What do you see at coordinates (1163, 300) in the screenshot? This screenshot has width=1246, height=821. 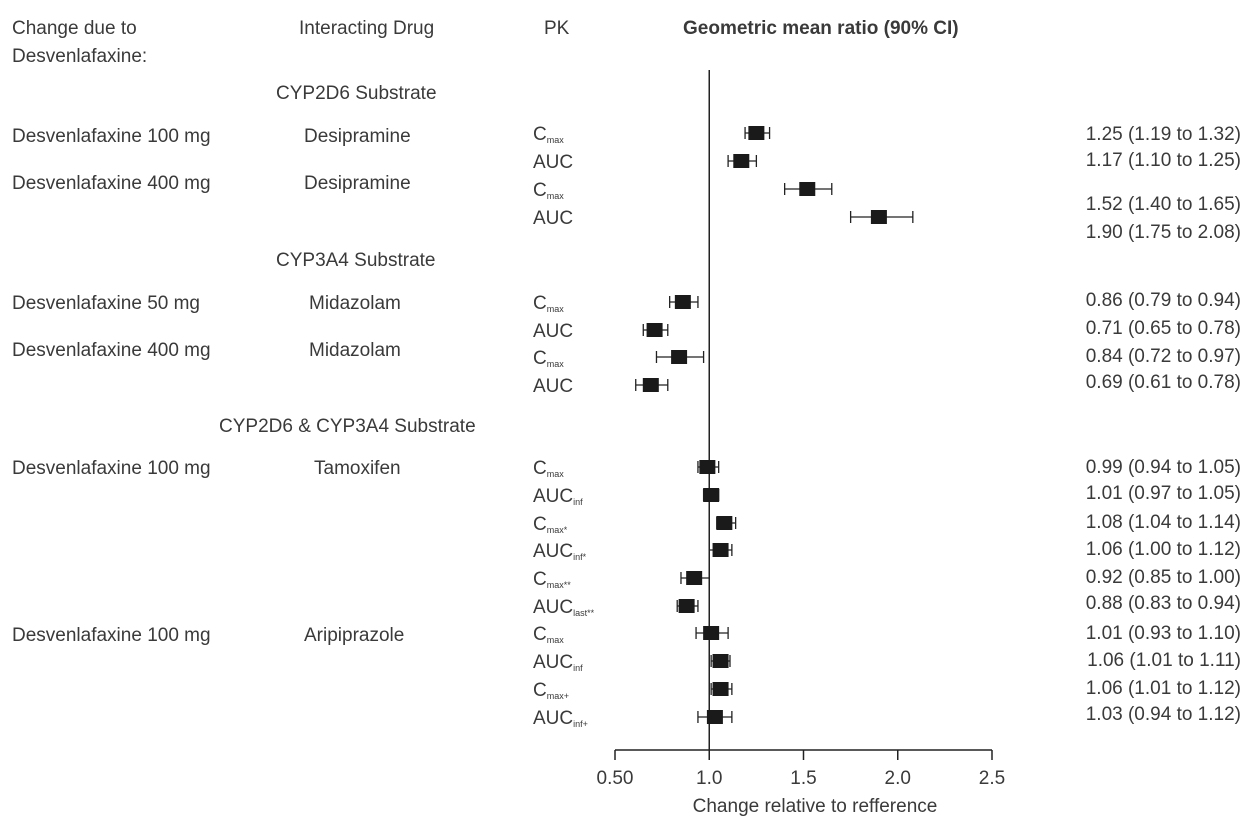 I see `ci-value-label: 0.86 (0.79 to 0.94)` at bounding box center [1163, 300].